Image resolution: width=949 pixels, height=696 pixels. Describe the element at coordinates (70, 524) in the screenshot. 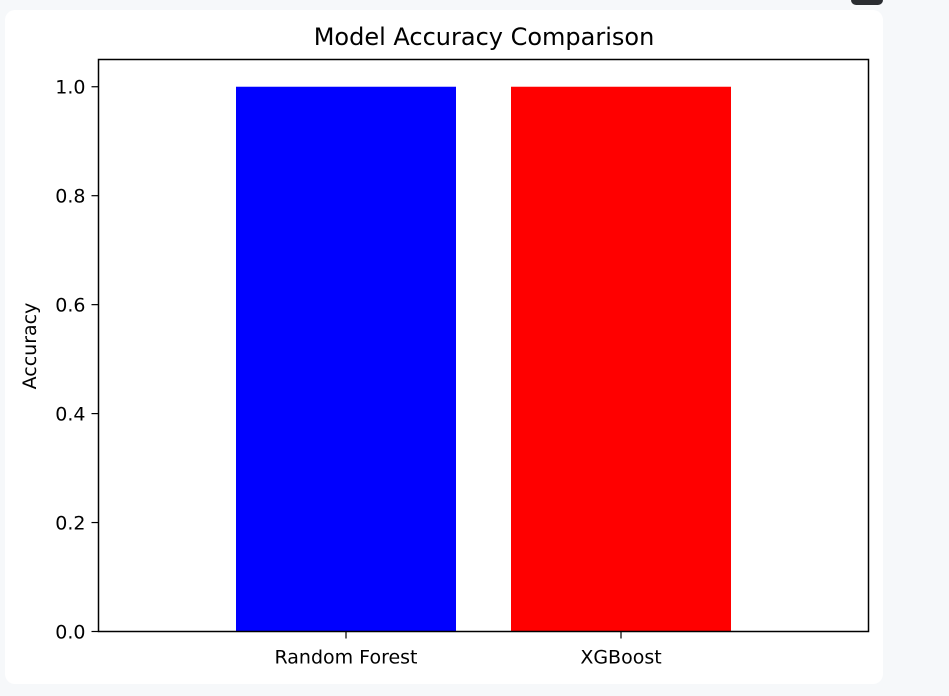

I see `y-tick-label: 0.2` at that location.